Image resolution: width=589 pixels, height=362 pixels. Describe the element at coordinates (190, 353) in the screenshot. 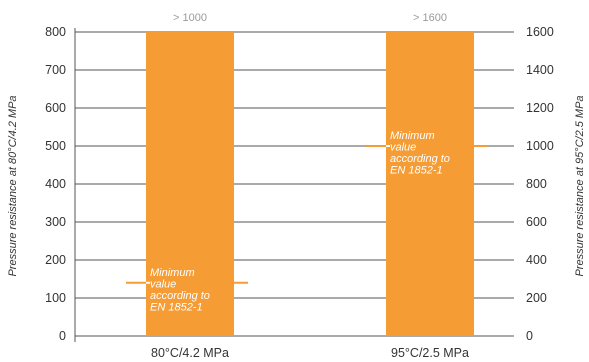

I see `category-label: 80°C/4.2 MPa` at that location.